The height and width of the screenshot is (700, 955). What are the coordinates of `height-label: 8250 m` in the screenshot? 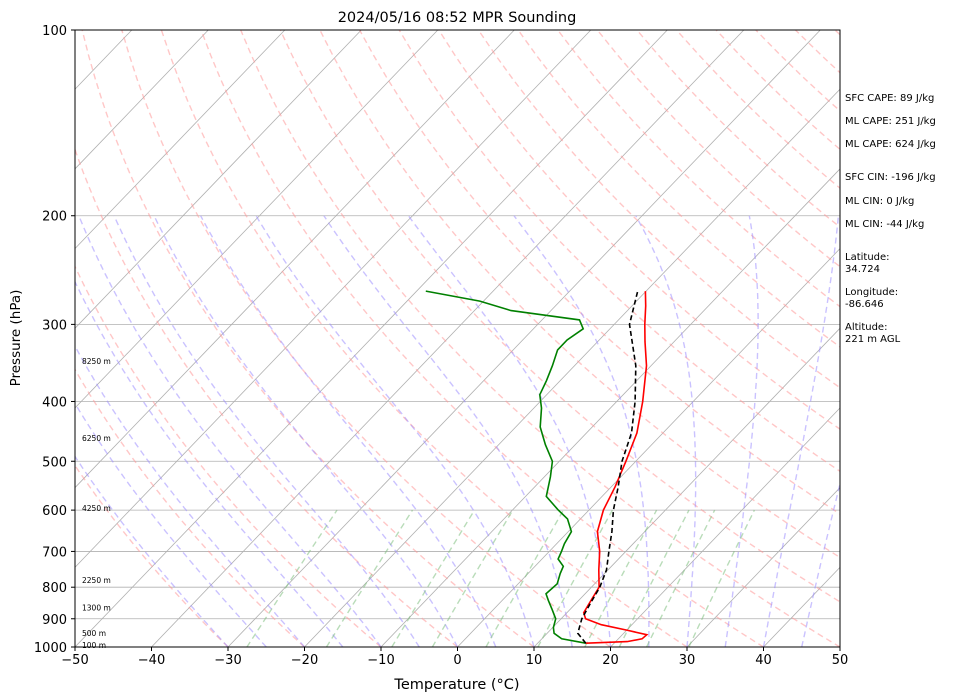 It's located at (96, 361).